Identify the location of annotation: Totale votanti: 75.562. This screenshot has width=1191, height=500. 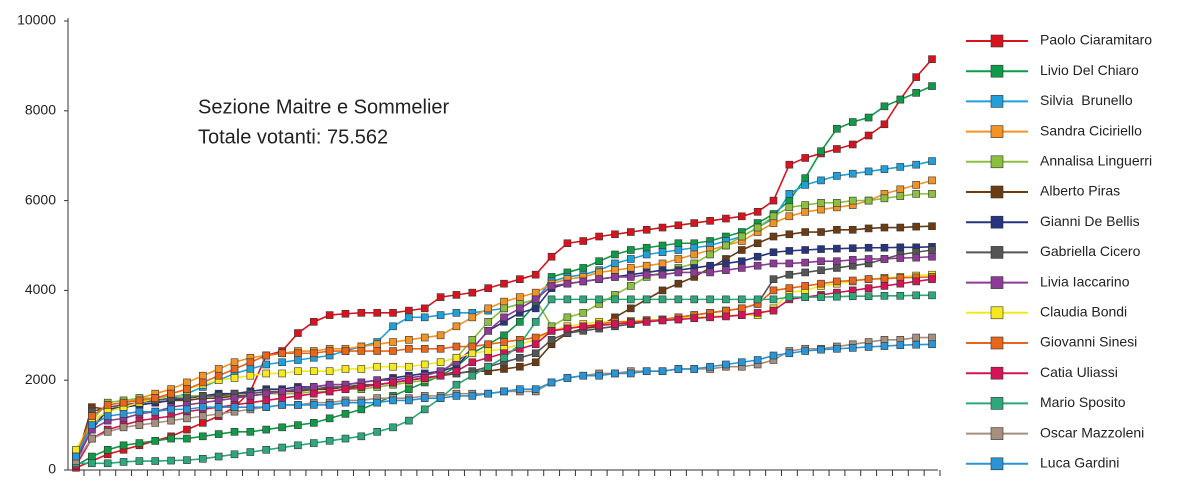
(293, 137).